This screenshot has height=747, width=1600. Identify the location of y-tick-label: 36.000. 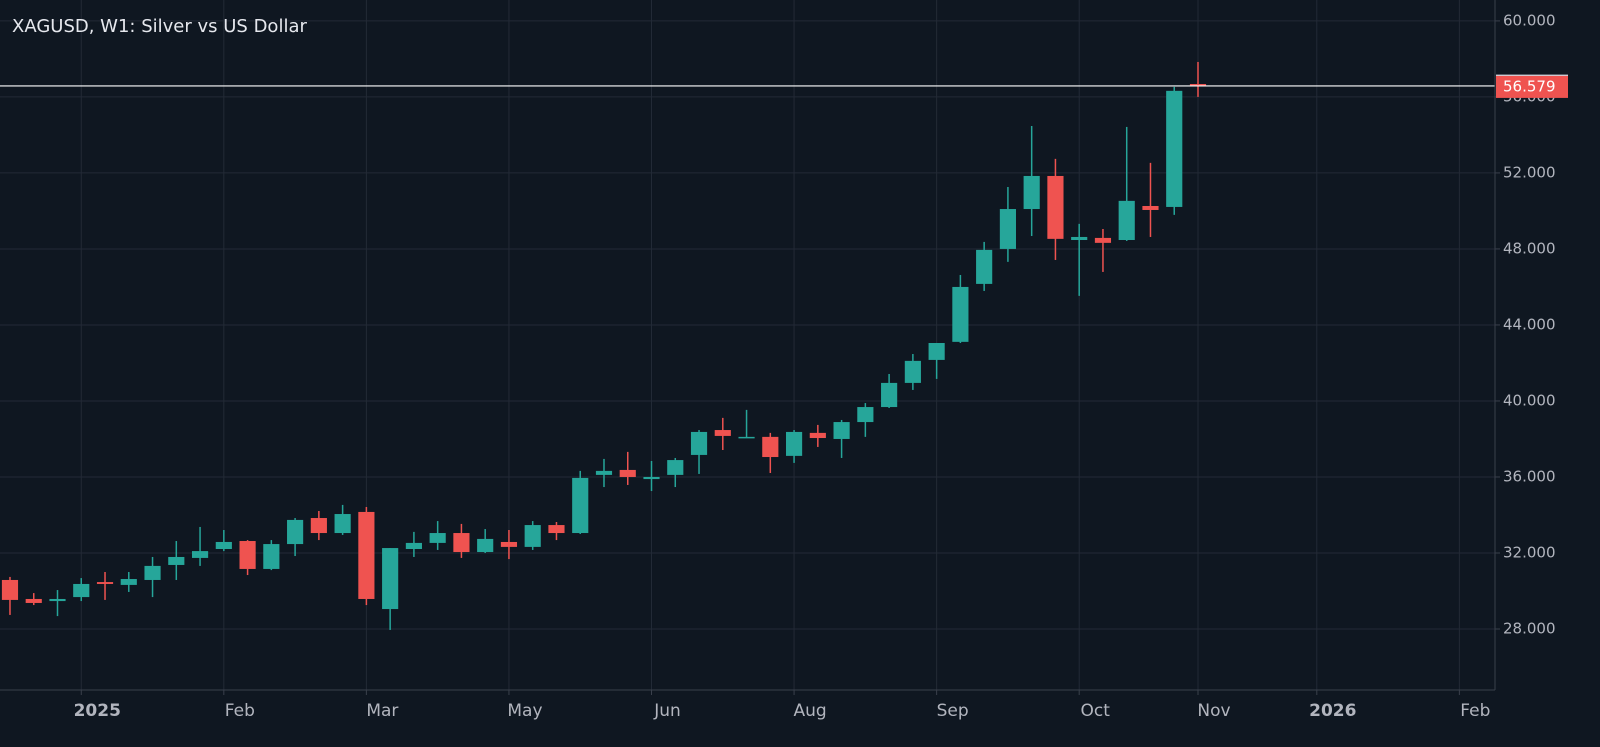
(1529, 476).